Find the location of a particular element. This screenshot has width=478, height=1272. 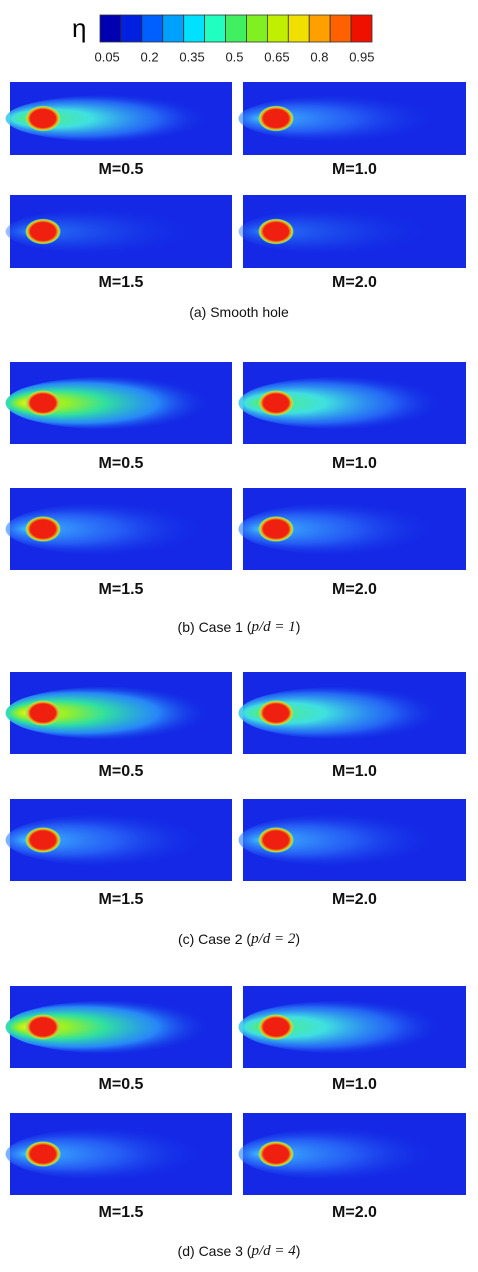

caption-math: p/d = 4 is located at coordinates (273, 1251).